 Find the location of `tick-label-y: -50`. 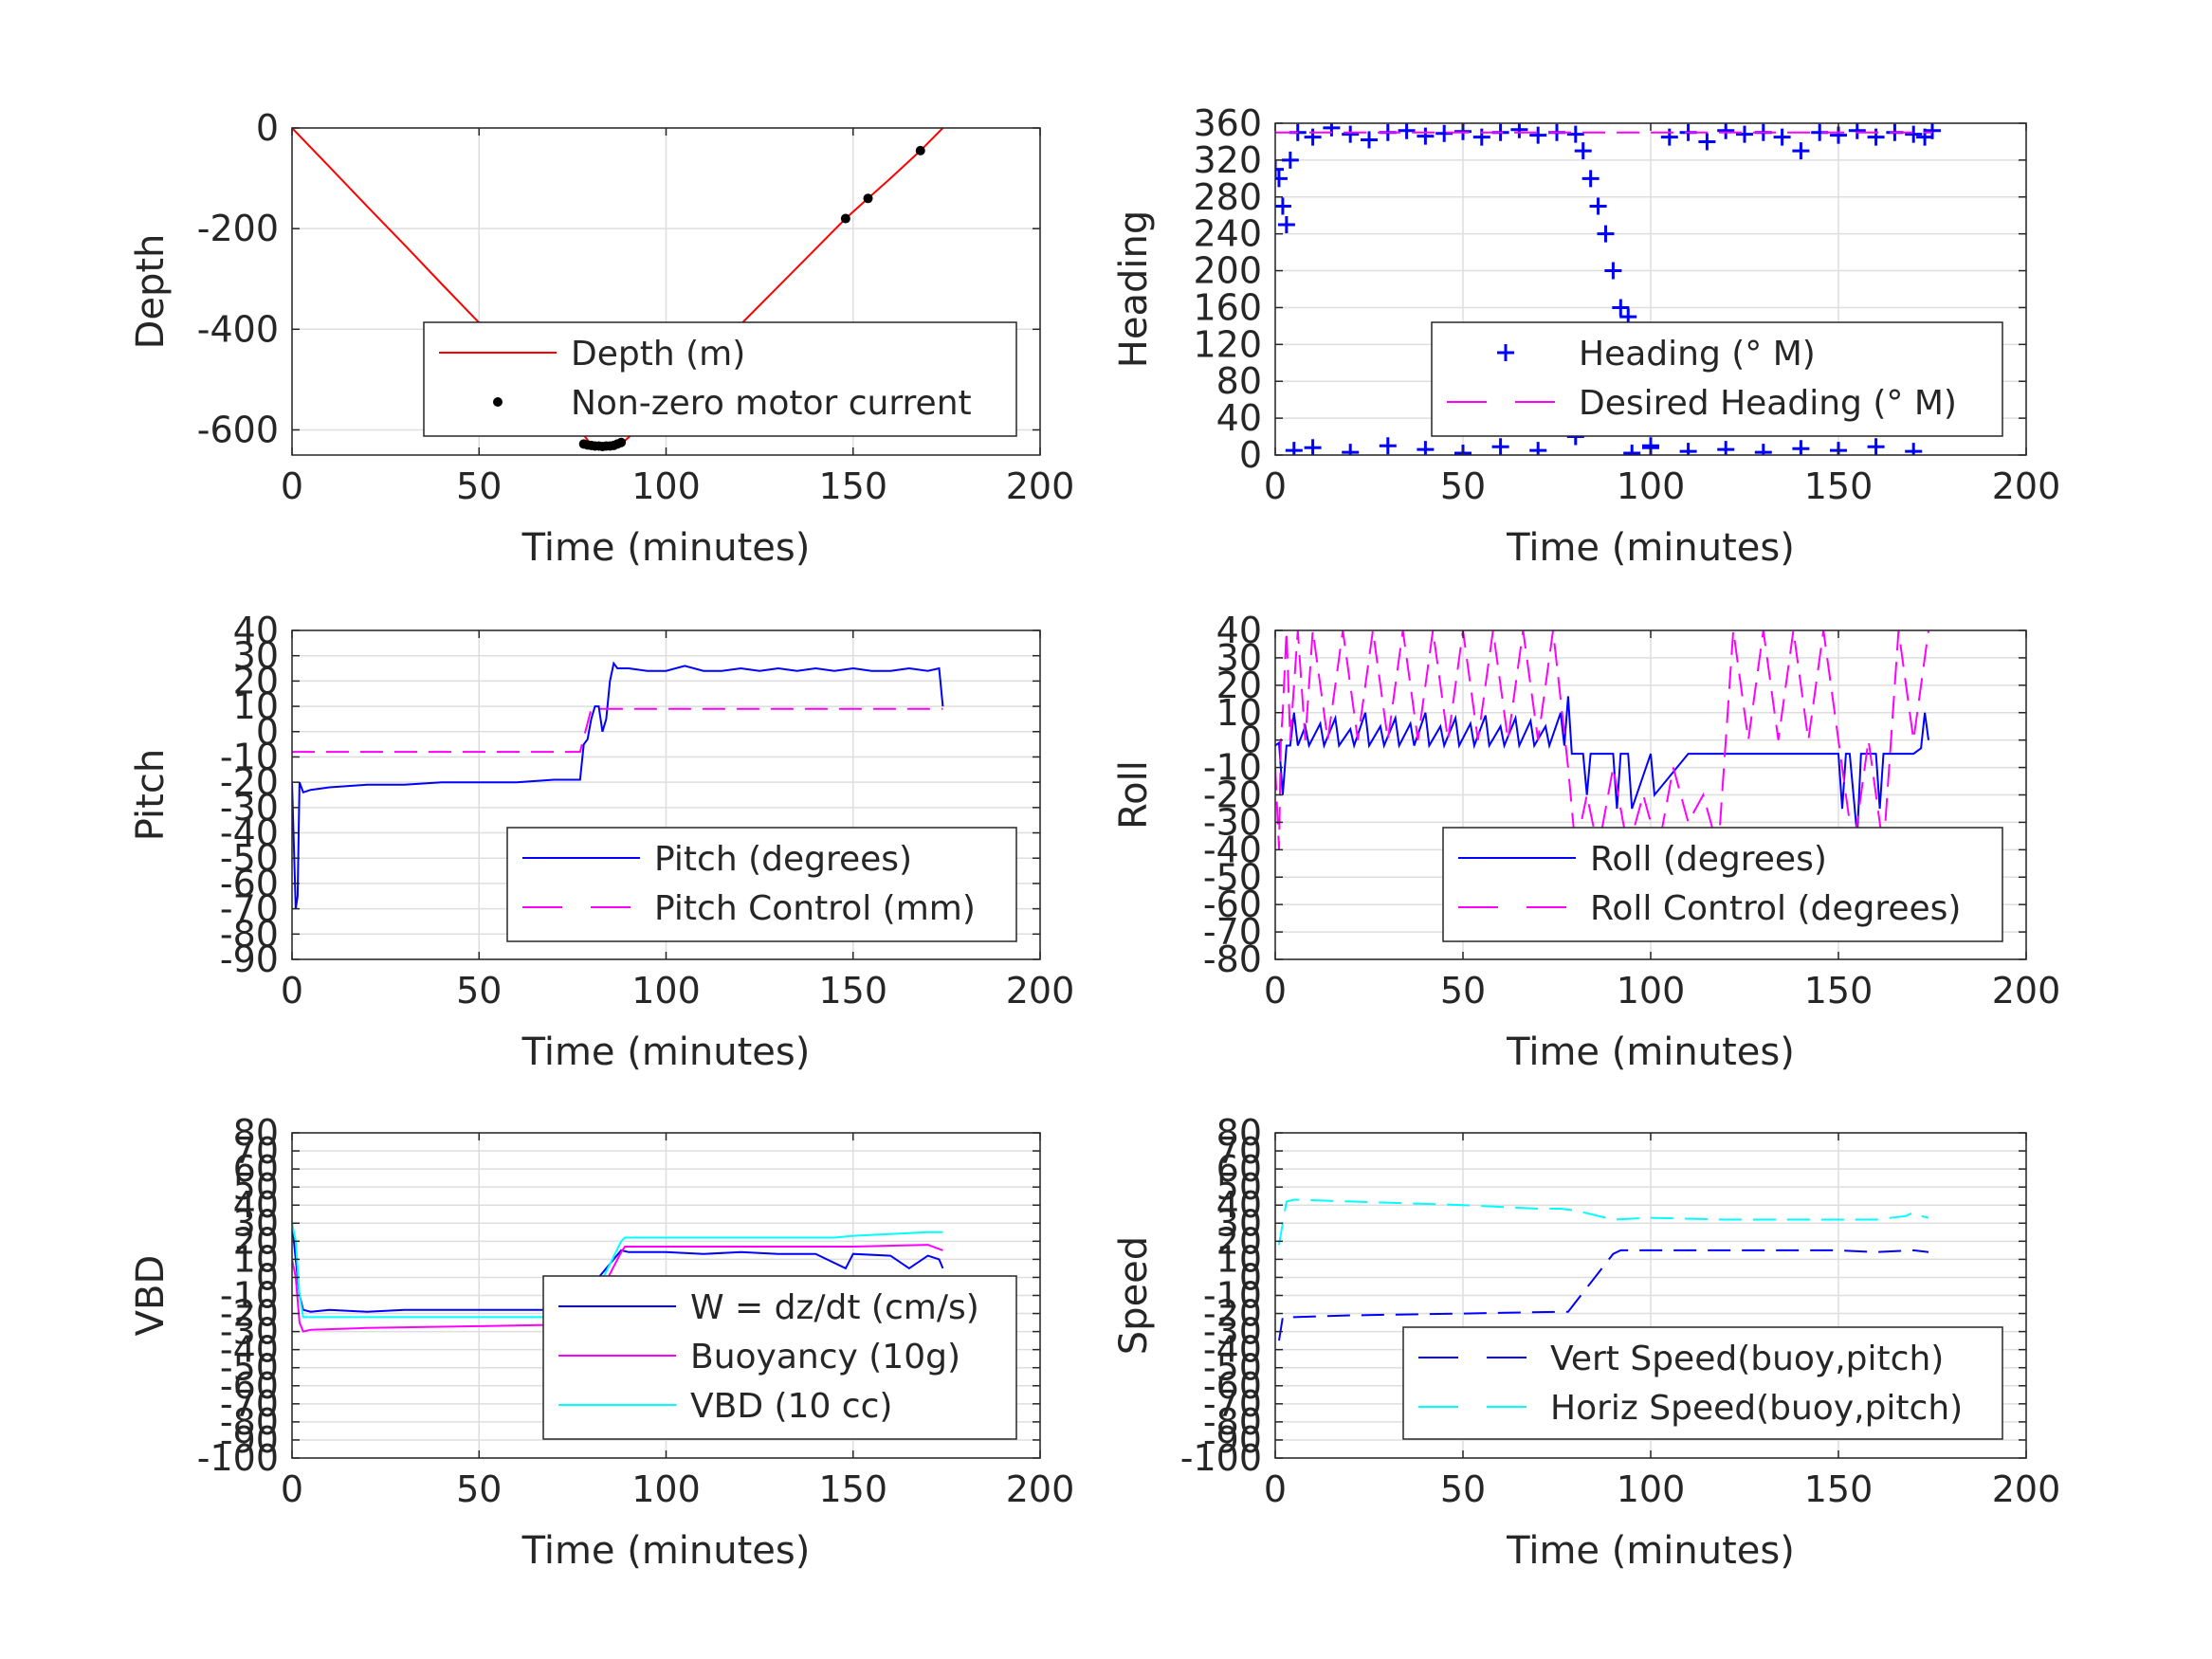

tick-label-y: -50 is located at coordinates (249, 858).